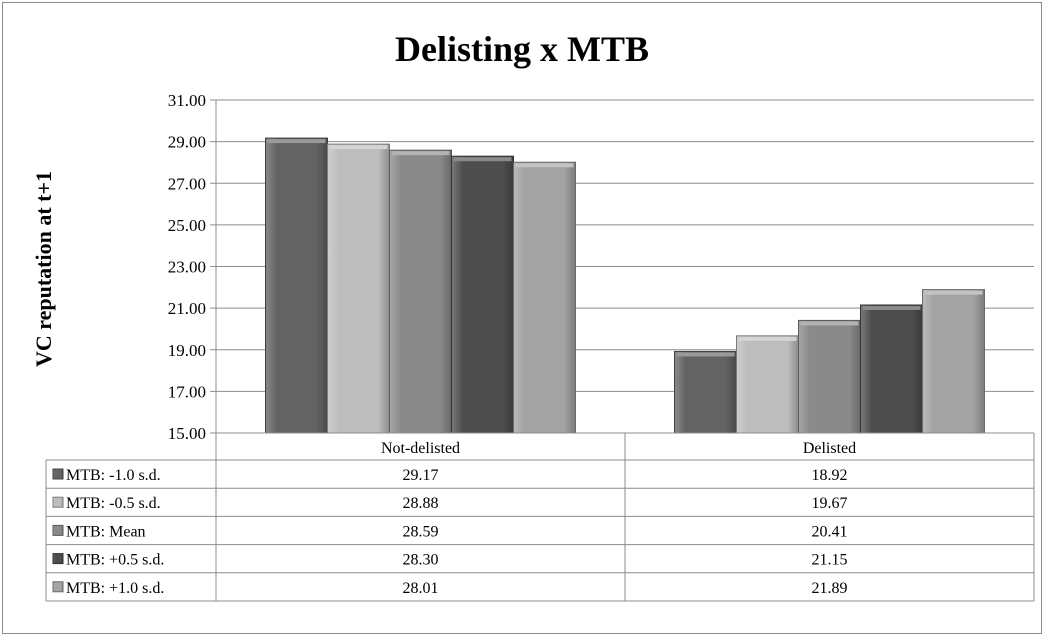  Describe the element at coordinates (421, 531) in the screenshot. I see `data-value: 28.59` at that location.